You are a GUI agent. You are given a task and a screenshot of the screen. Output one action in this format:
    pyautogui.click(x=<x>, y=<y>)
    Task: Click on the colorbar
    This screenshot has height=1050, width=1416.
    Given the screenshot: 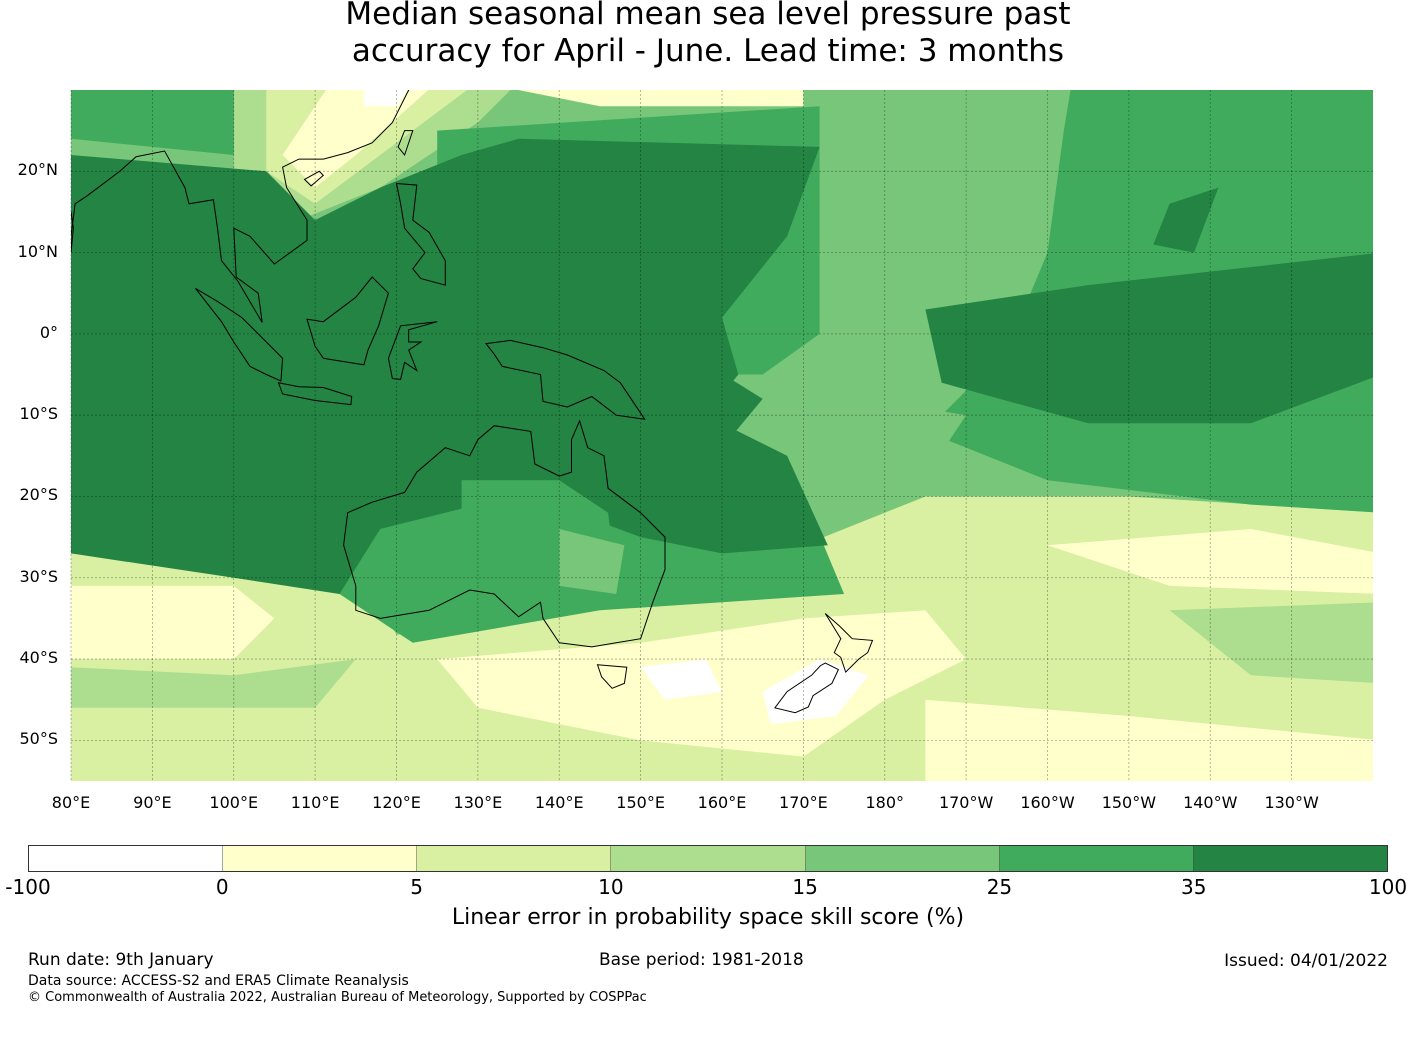 What is the action you would take?
    pyautogui.click(x=708, y=858)
    